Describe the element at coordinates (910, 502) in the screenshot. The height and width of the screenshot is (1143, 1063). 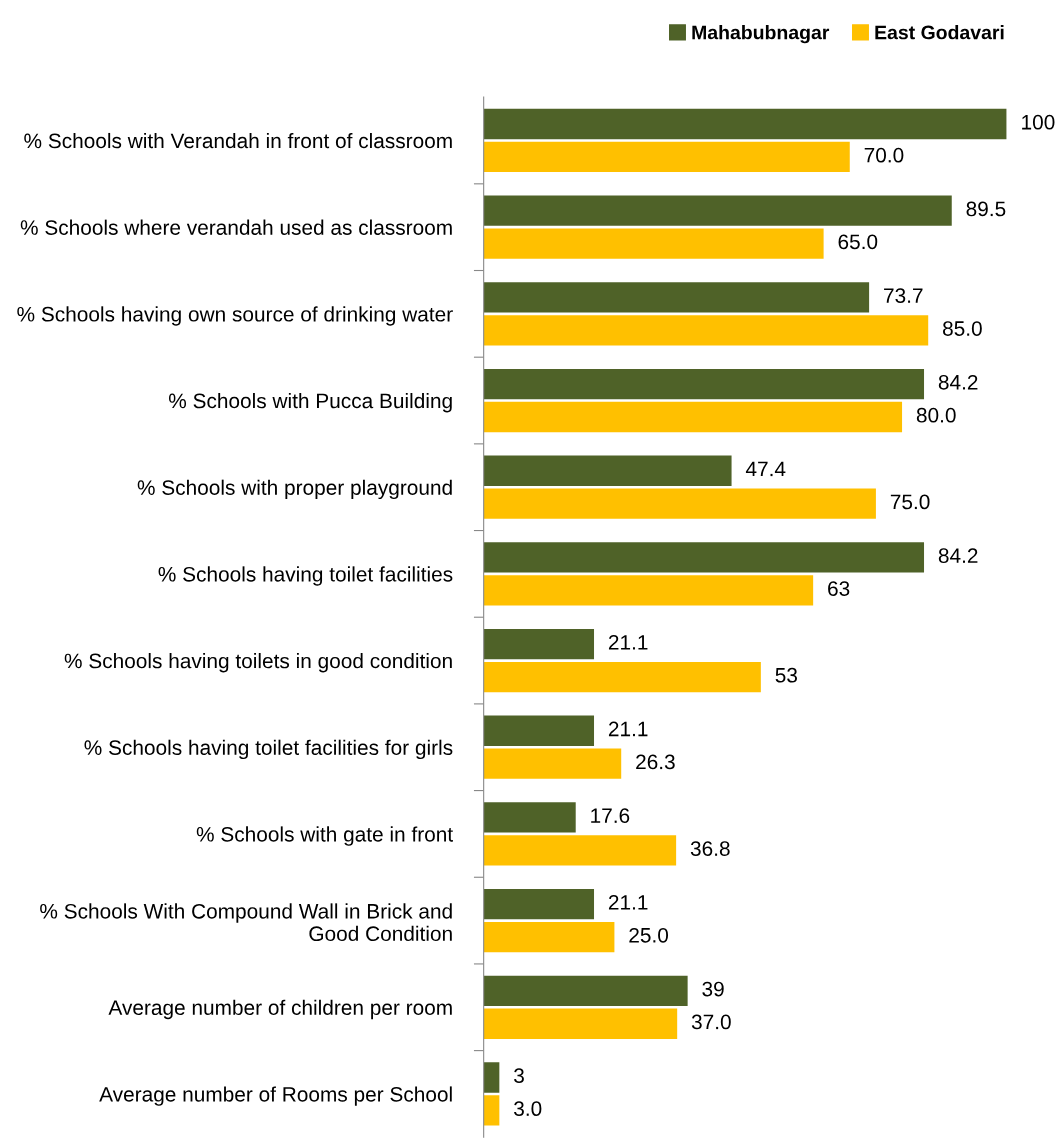
I see `data-label: 75.0` at that location.